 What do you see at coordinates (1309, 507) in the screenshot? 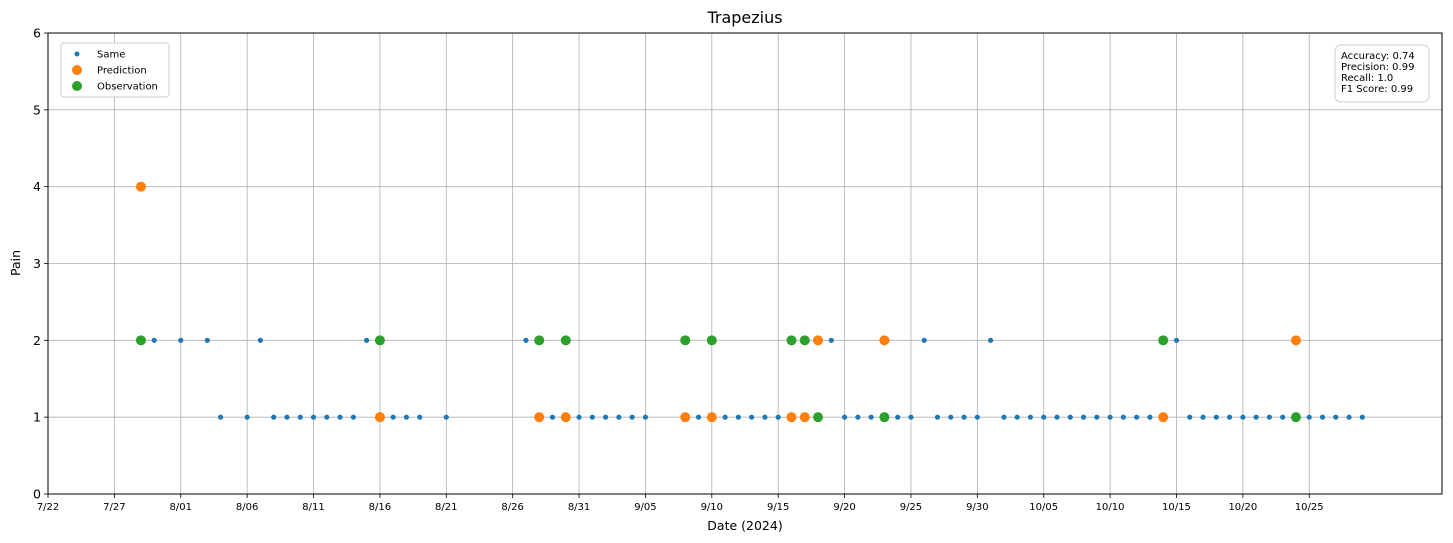
I see `x-tick-label: 10/25` at bounding box center [1309, 507].